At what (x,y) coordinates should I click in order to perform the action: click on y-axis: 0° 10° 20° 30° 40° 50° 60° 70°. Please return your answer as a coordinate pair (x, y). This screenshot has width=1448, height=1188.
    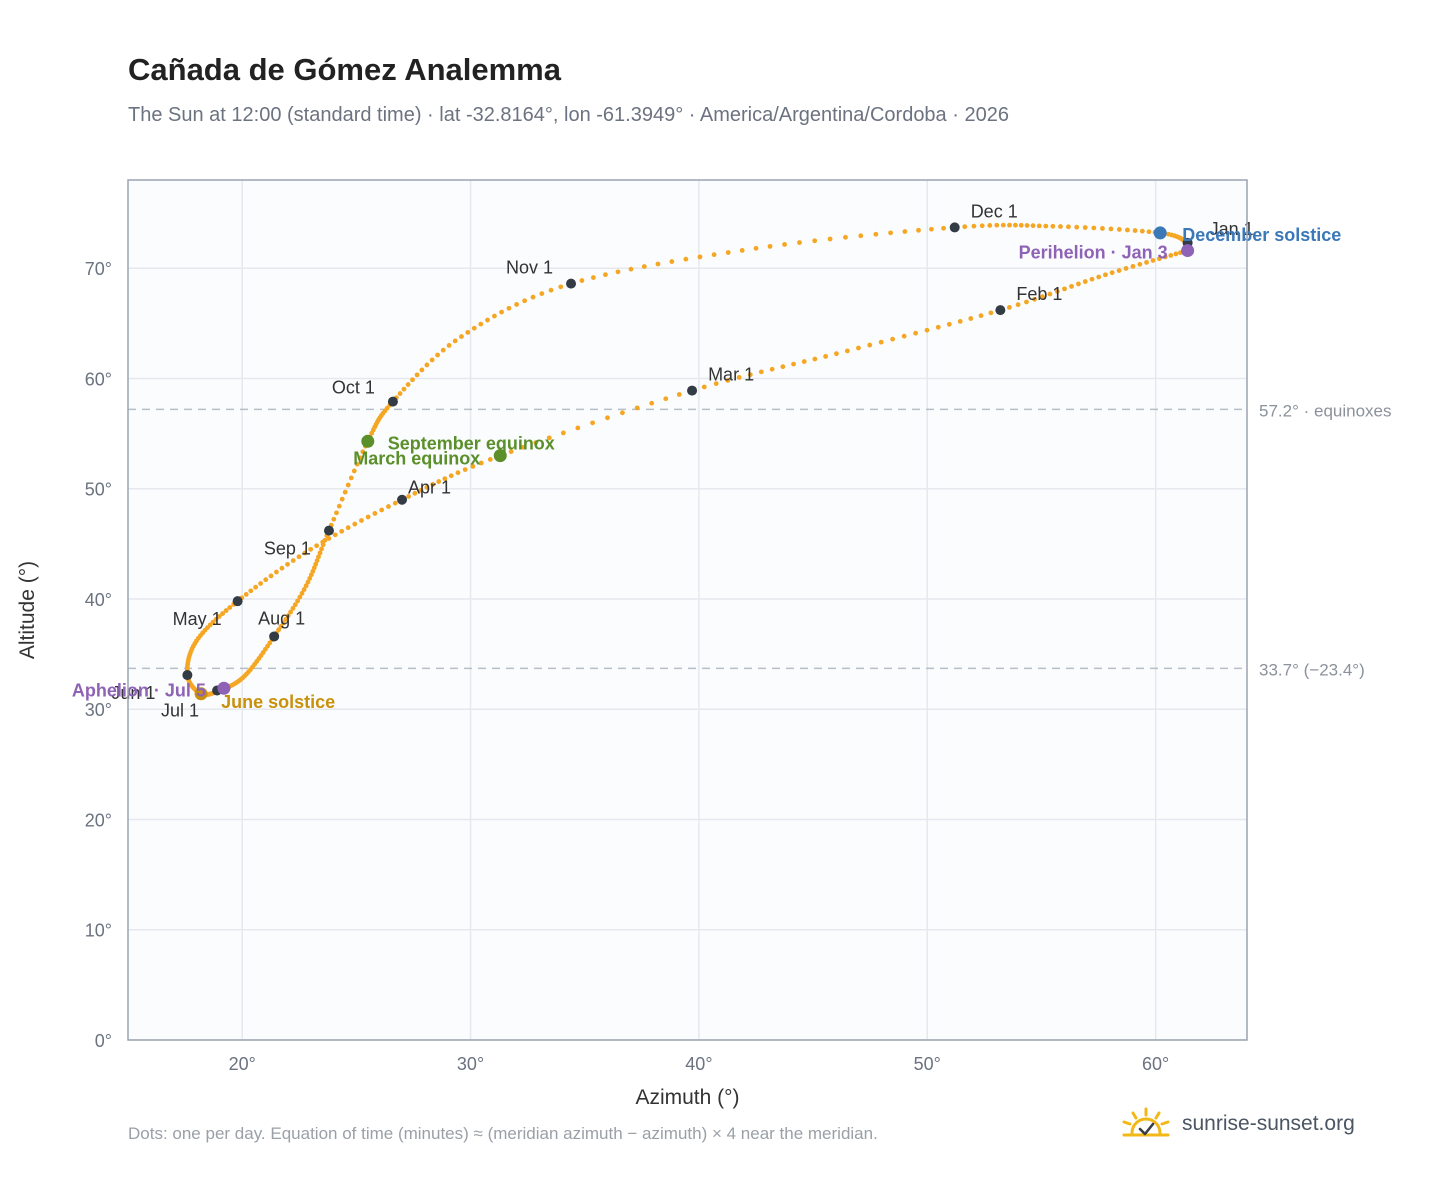
    Looking at the image, I should click on (98, 655).